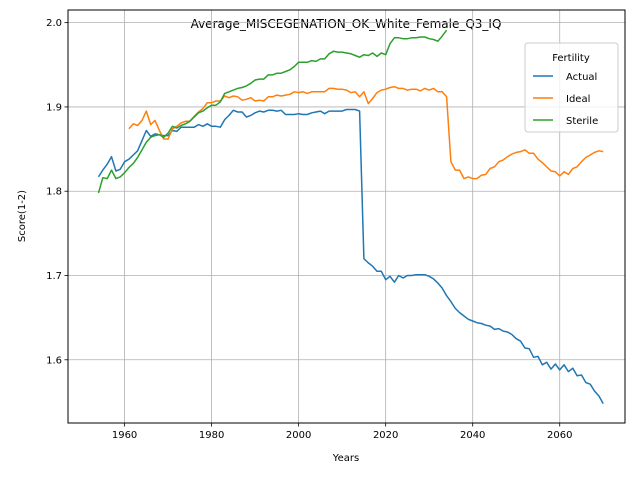  What do you see at coordinates (298, 435) in the screenshot?
I see `x-tick-label: 2000` at bounding box center [298, 435].